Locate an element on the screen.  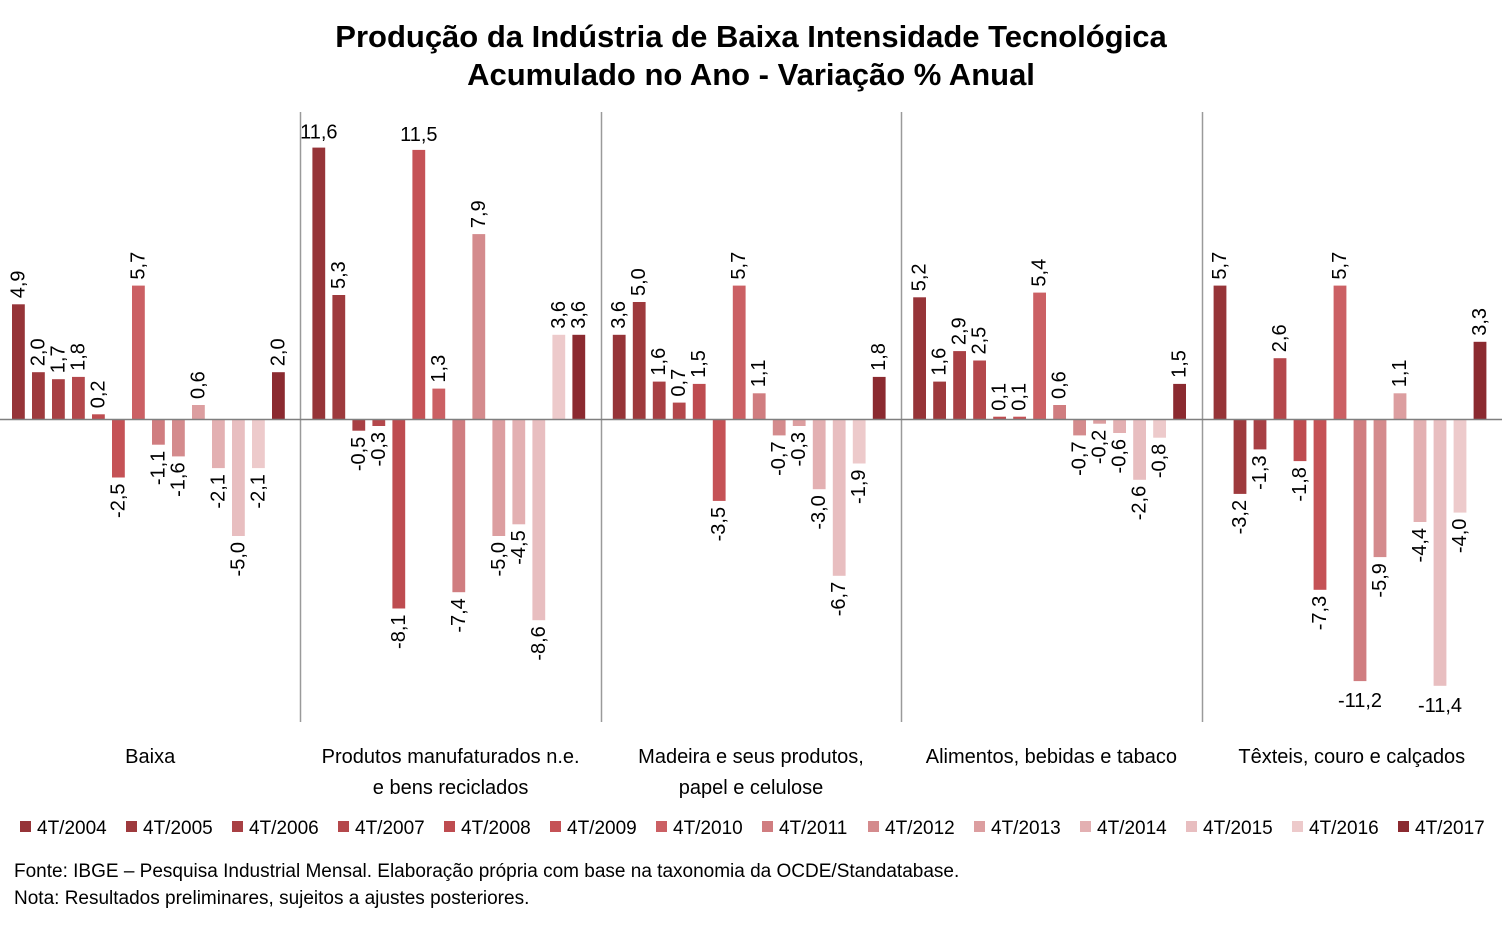
data-label: -4,0 is located at coordinates (1460, 536).